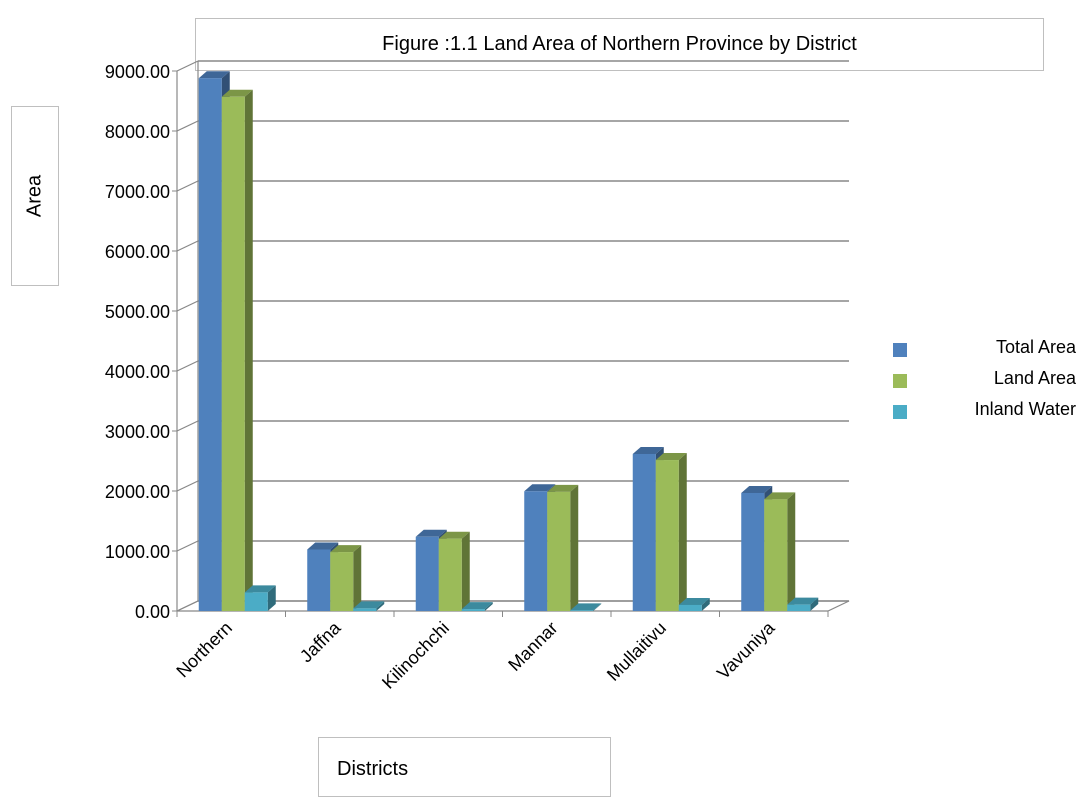  What do you see at coordinates (985, 351) in the screenshot?
I see `legend-item: Total Area` at bounding box center [985, 351].